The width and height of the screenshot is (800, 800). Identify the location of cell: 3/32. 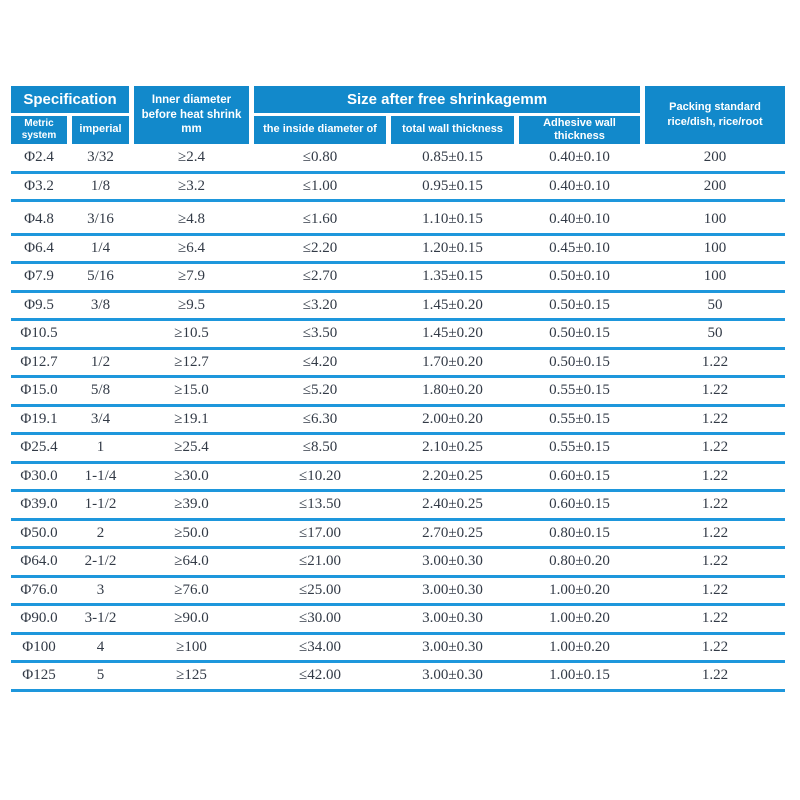
(100, 157).